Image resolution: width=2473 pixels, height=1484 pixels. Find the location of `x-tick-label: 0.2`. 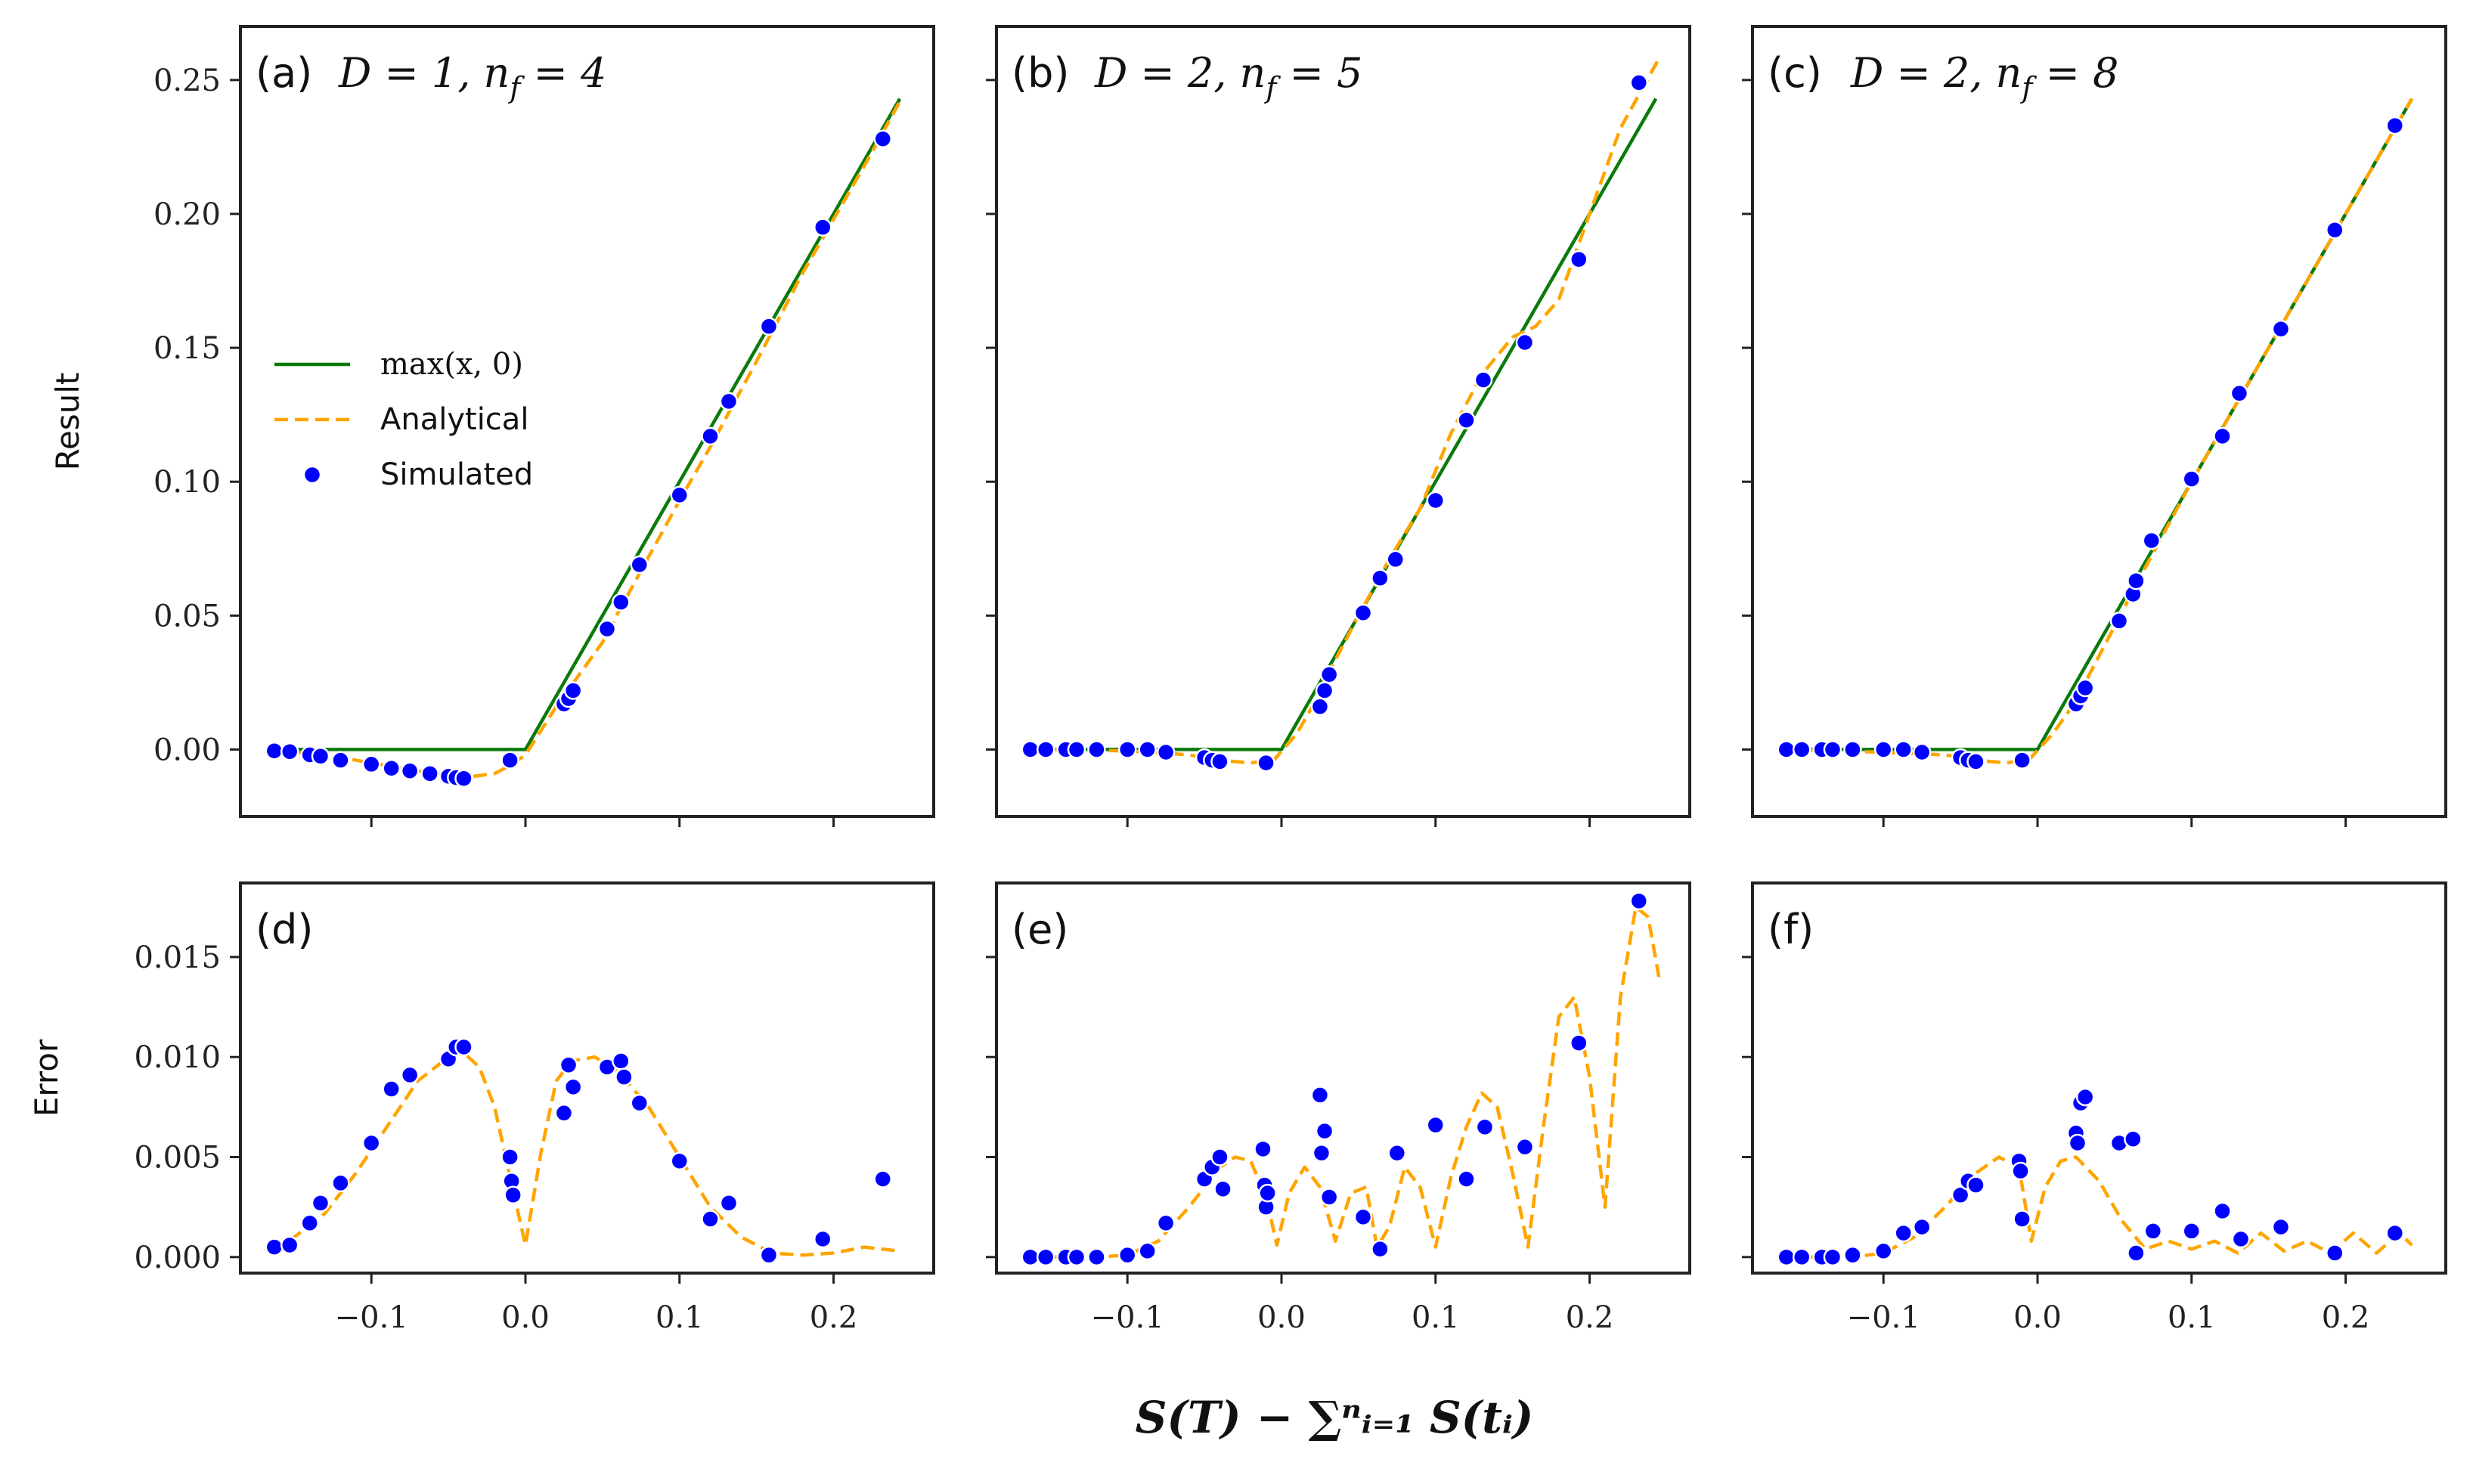

x-tick-label: 0.2 is located at coordinates (834, 1317).